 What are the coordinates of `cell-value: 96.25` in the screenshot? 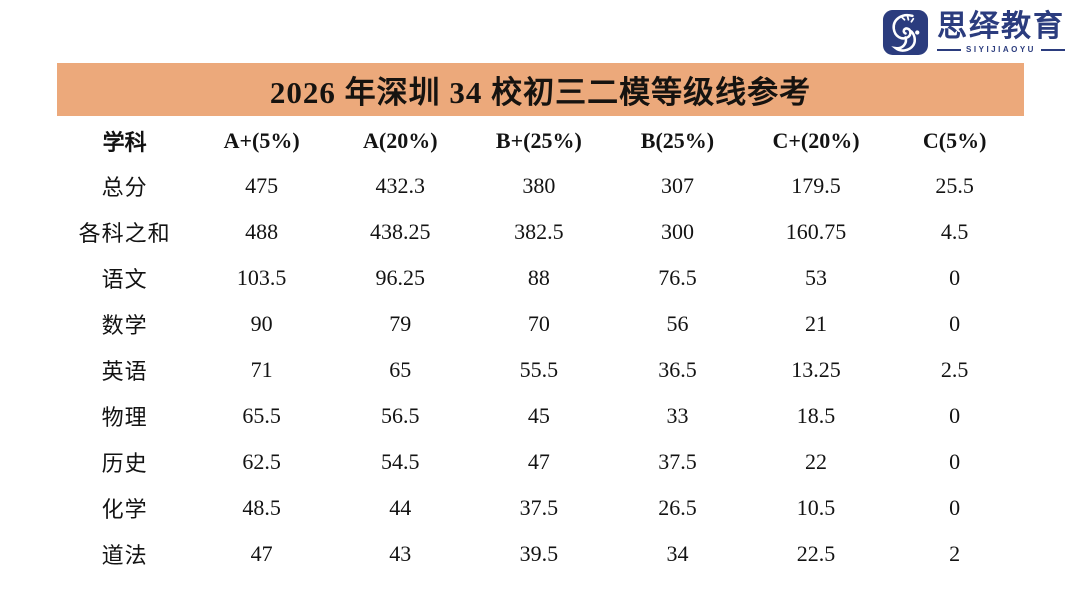 It's located at (400, 277).